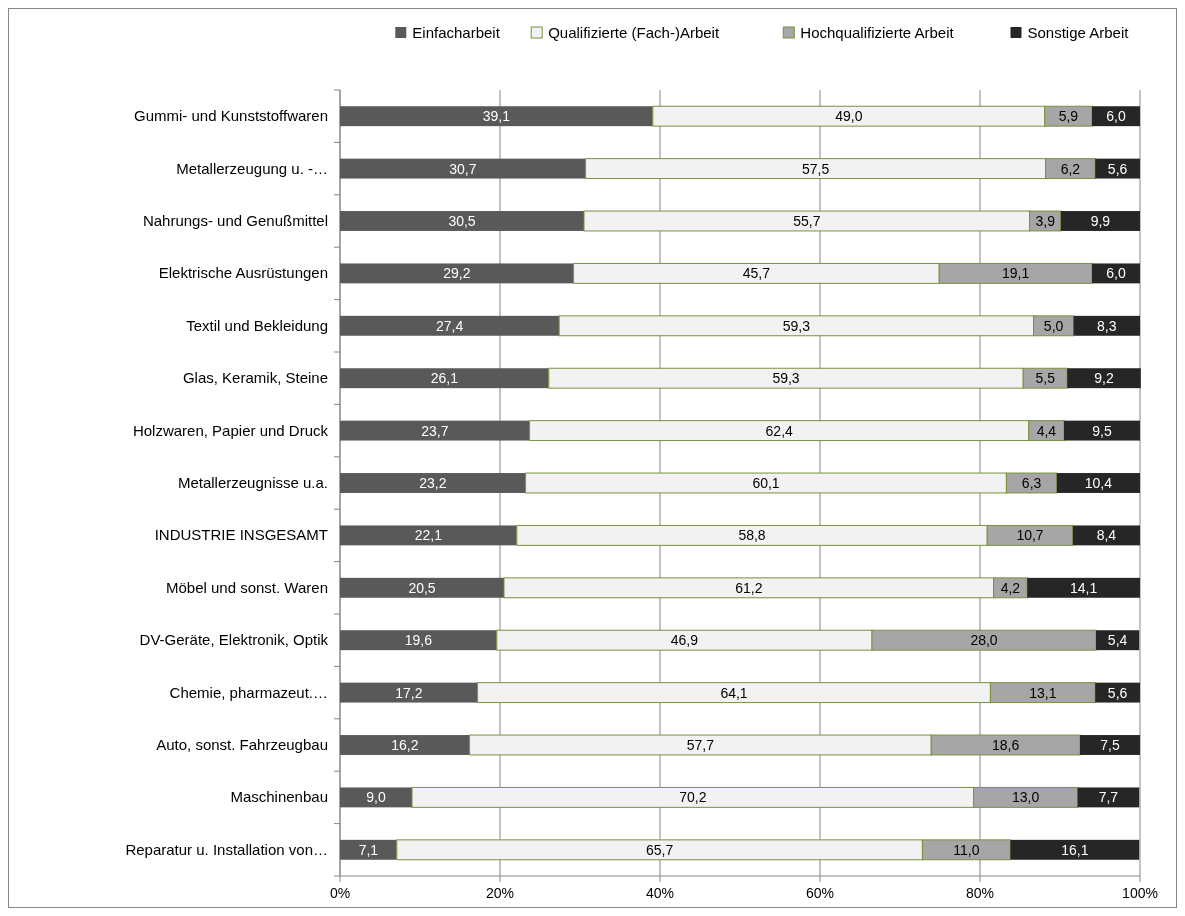 Image resolution: width=1185 pixels, height=916 pixels. What do you see at coordinates (1068, 116) in the screenshot?
I see `data-label: 5,9` at bounding box center [1068, 116].